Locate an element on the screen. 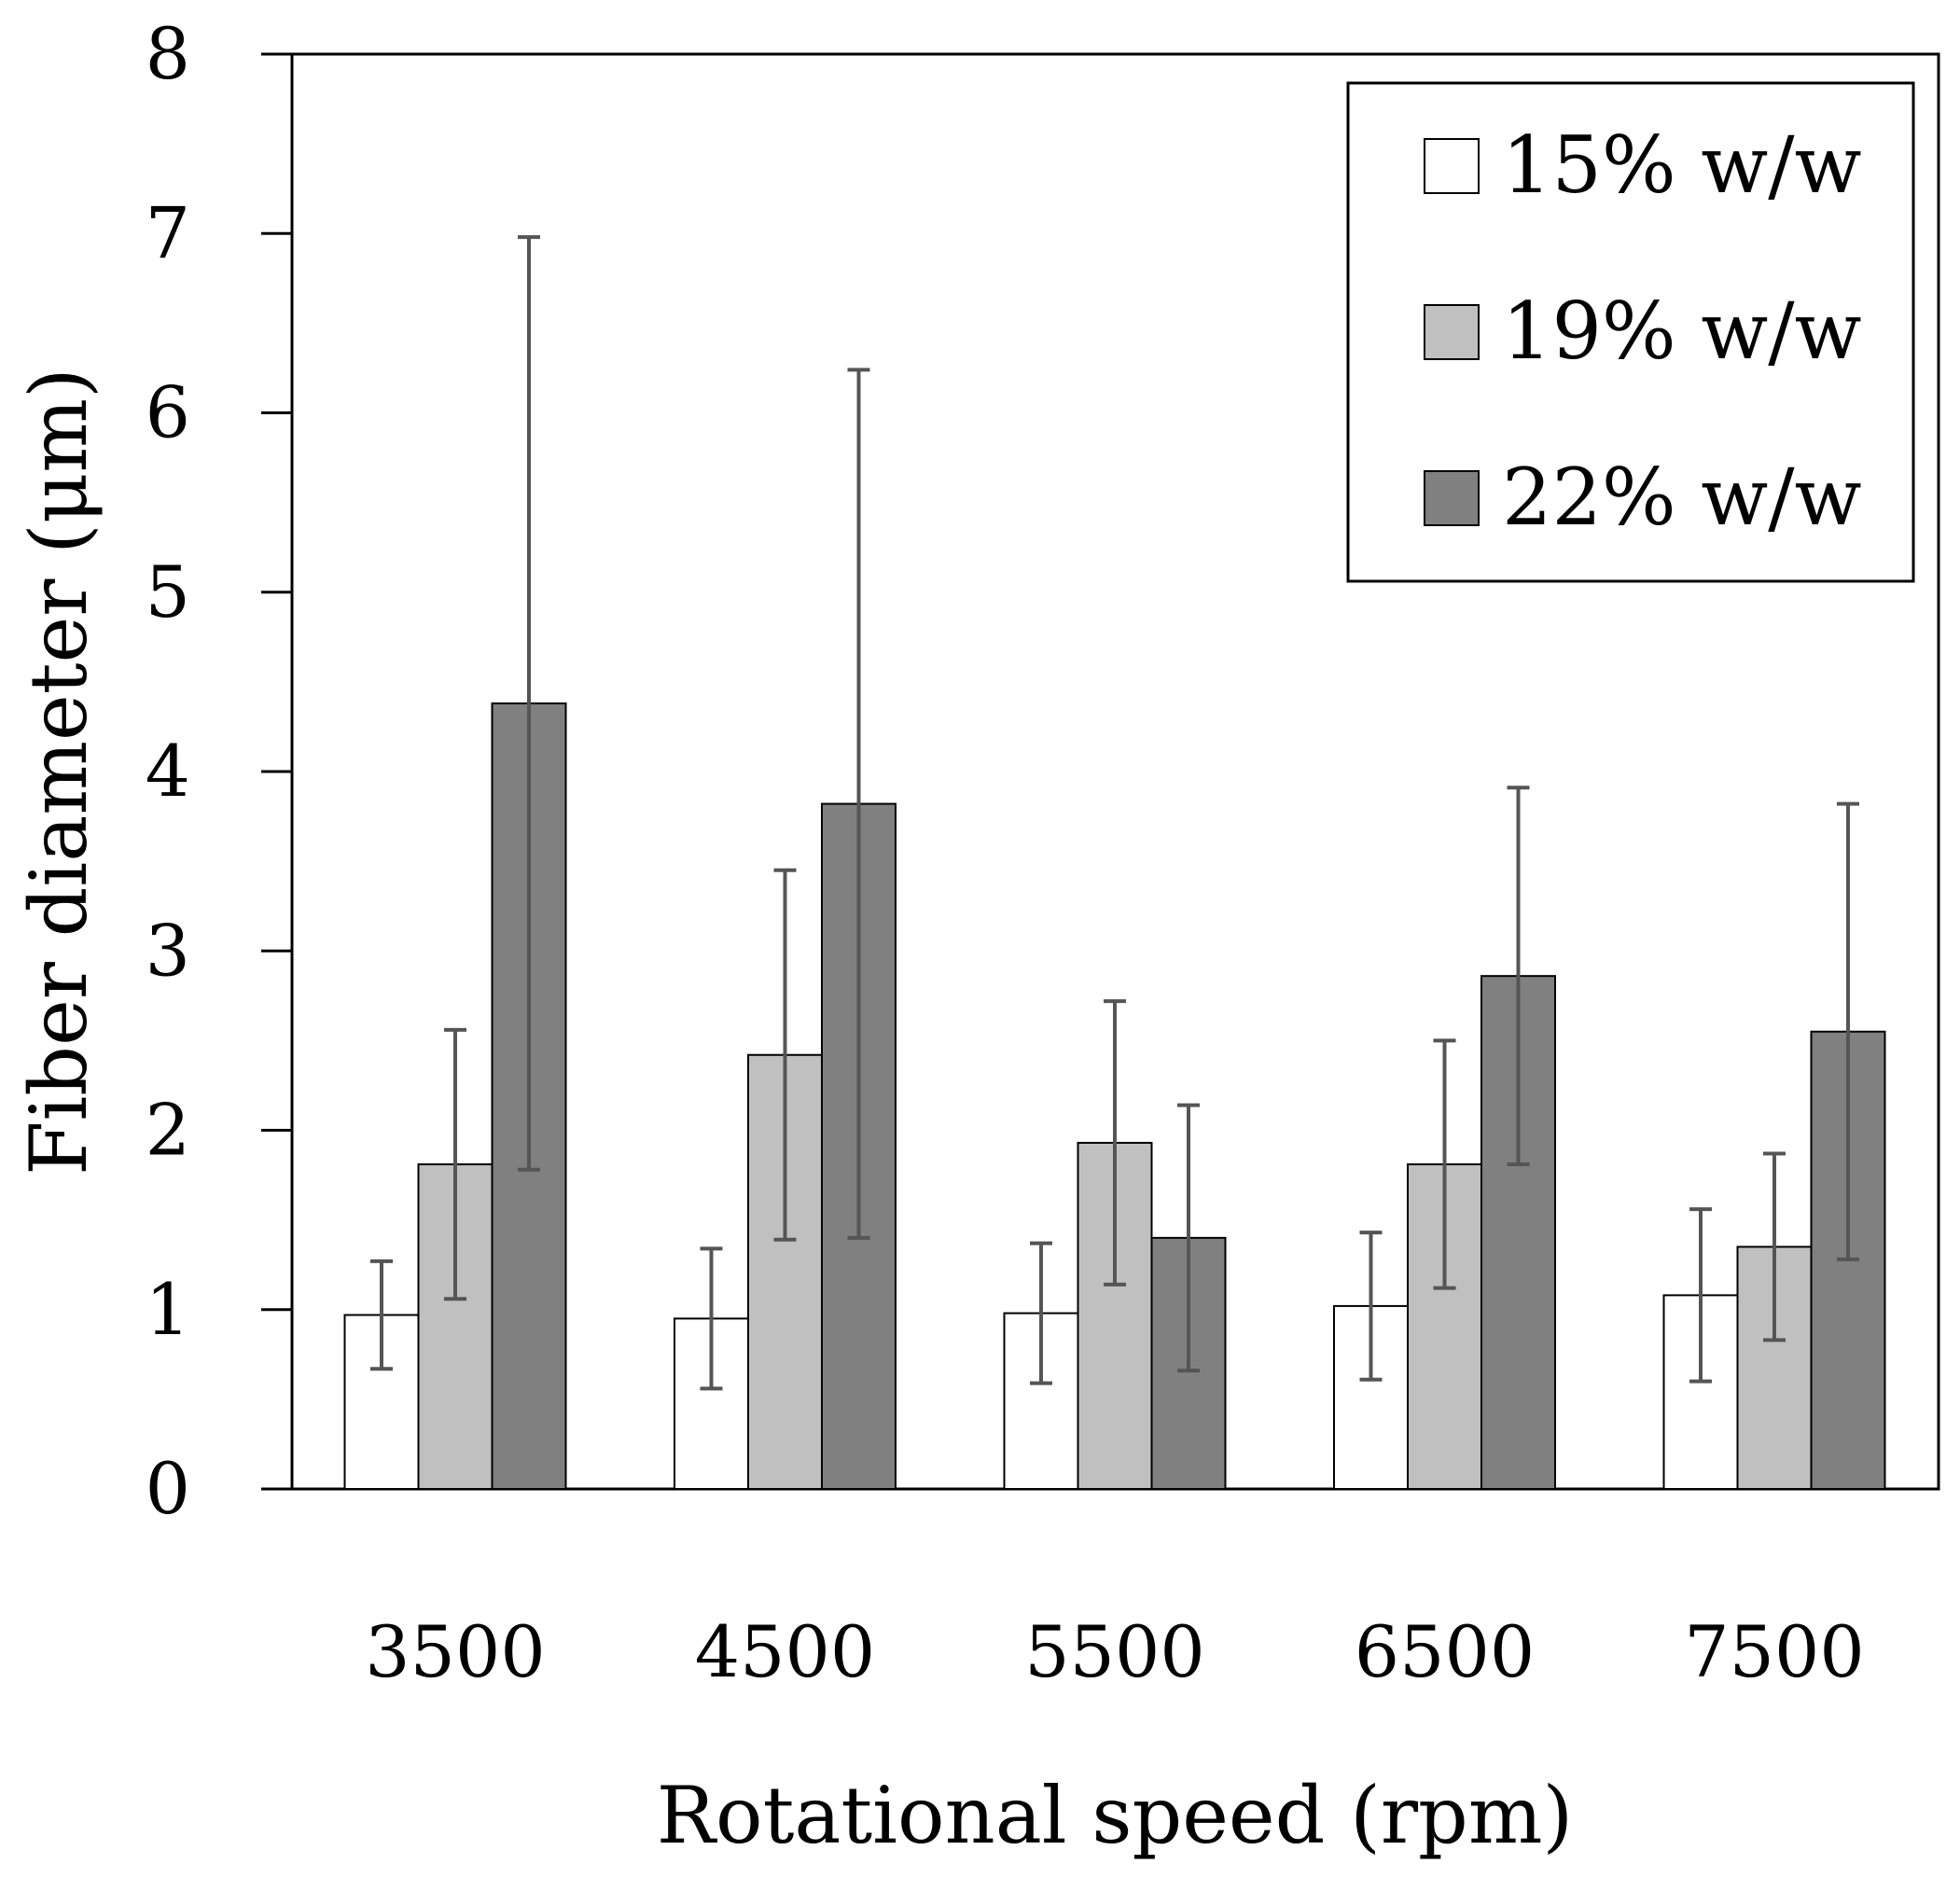 This screenshot has width=1960, height=1878. y-tick-label: 7 is located at coordinates (168, 232).